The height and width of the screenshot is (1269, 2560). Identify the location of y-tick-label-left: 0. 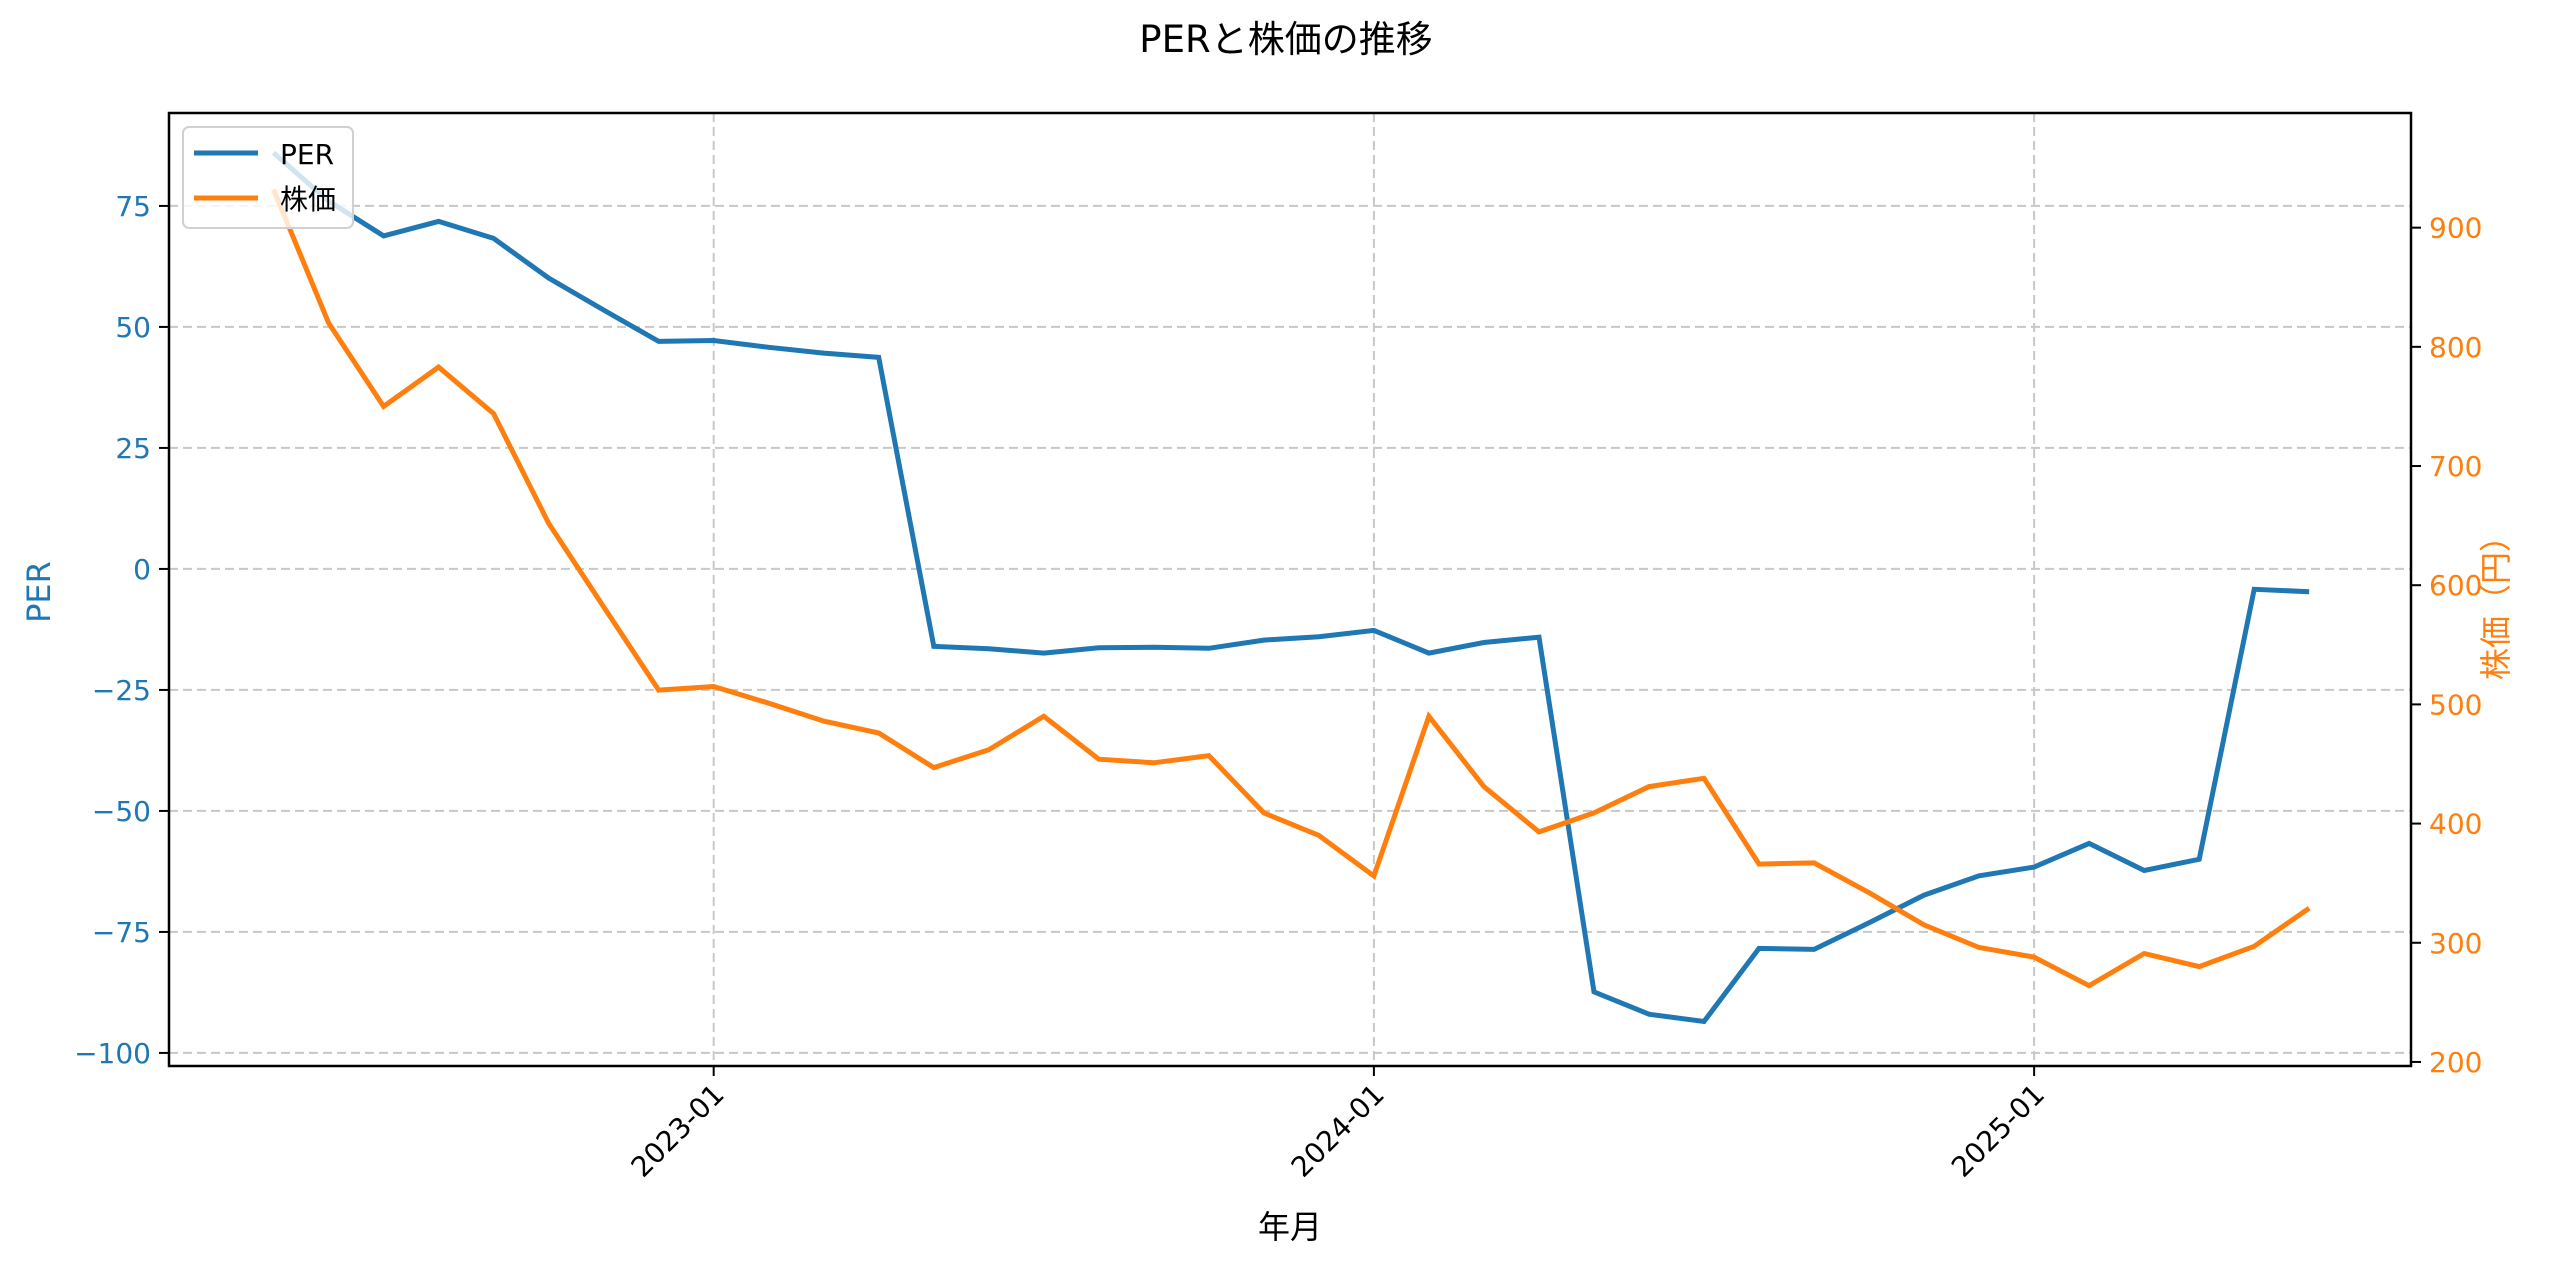
(142, 569).